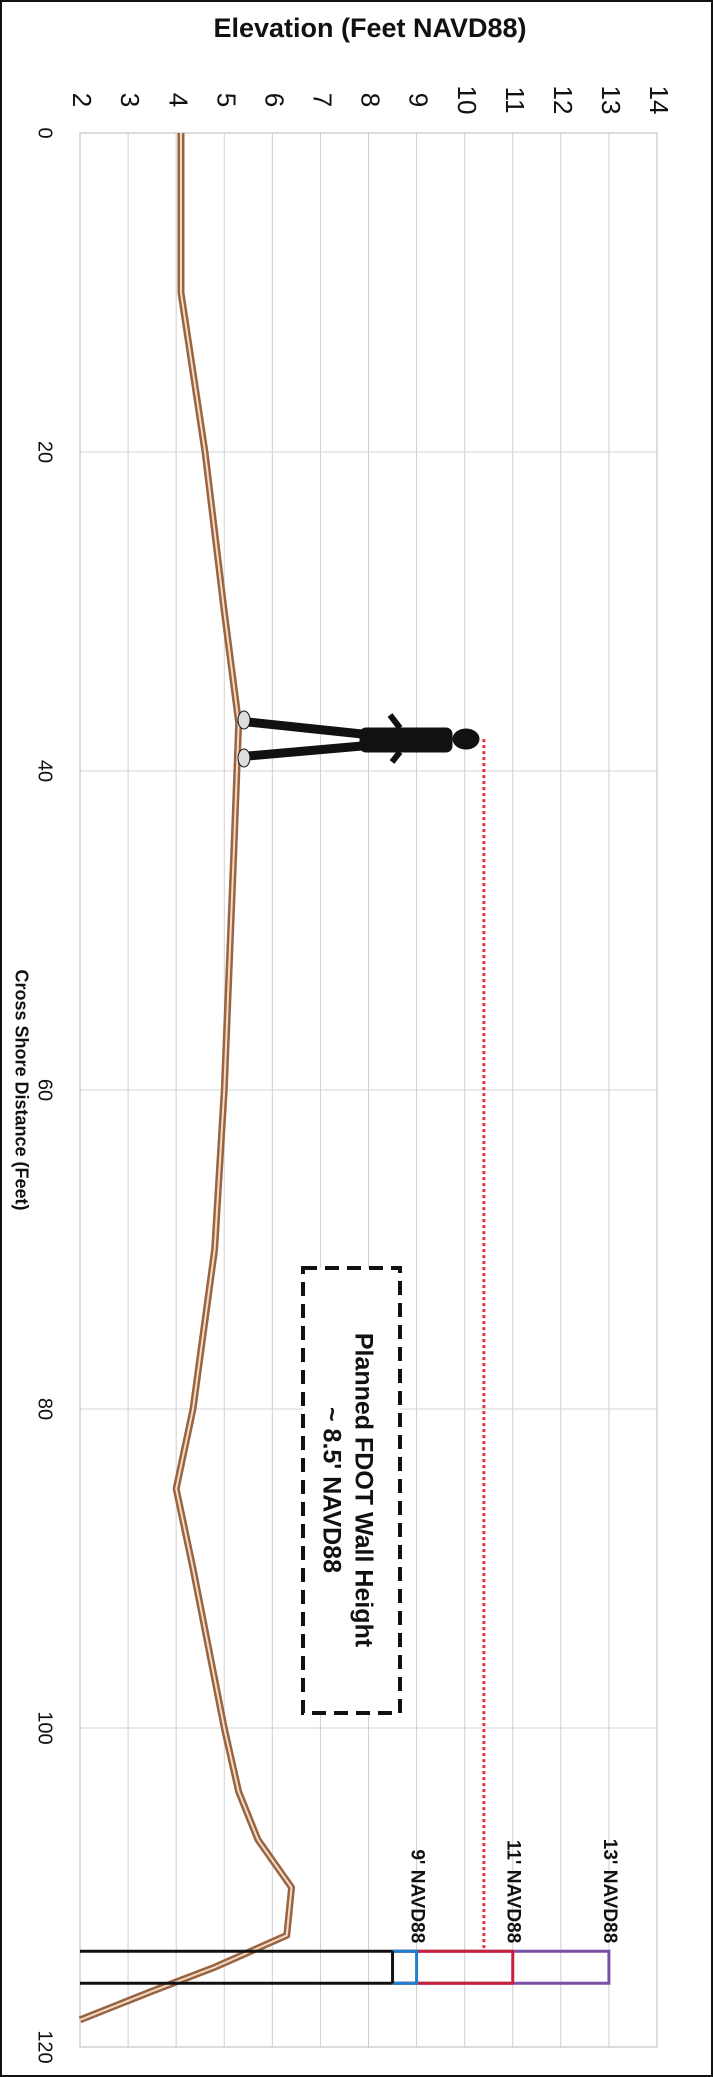  What do you see at coordinates (563, 100) in the screenshot?
I see `y-tick-label: 12` at bounding box center [563, 100].